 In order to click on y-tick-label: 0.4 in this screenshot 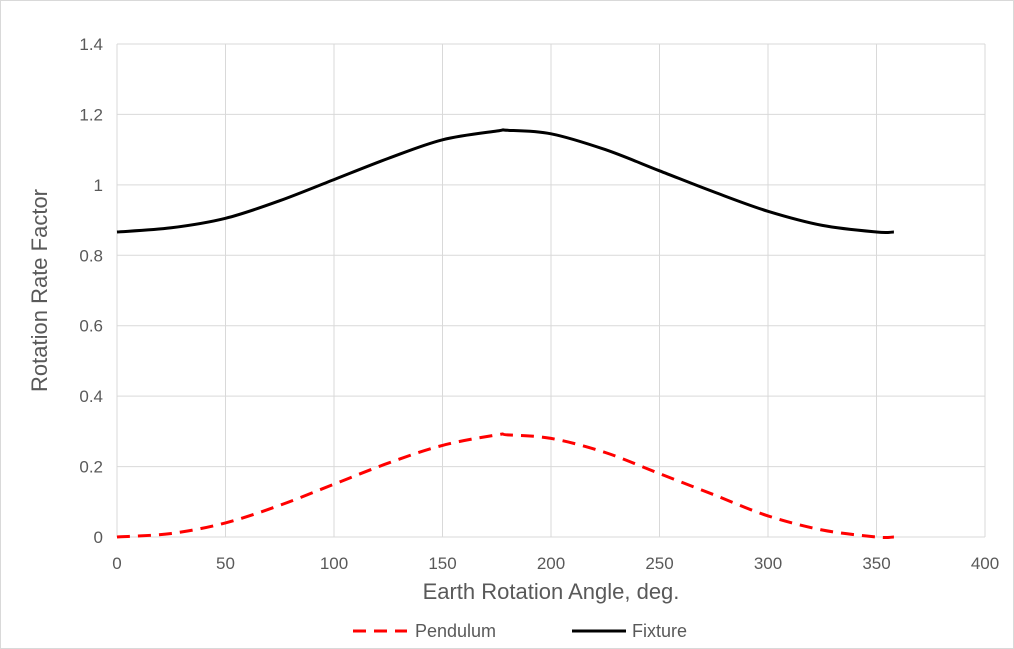, I will do `click(91, 396)`.